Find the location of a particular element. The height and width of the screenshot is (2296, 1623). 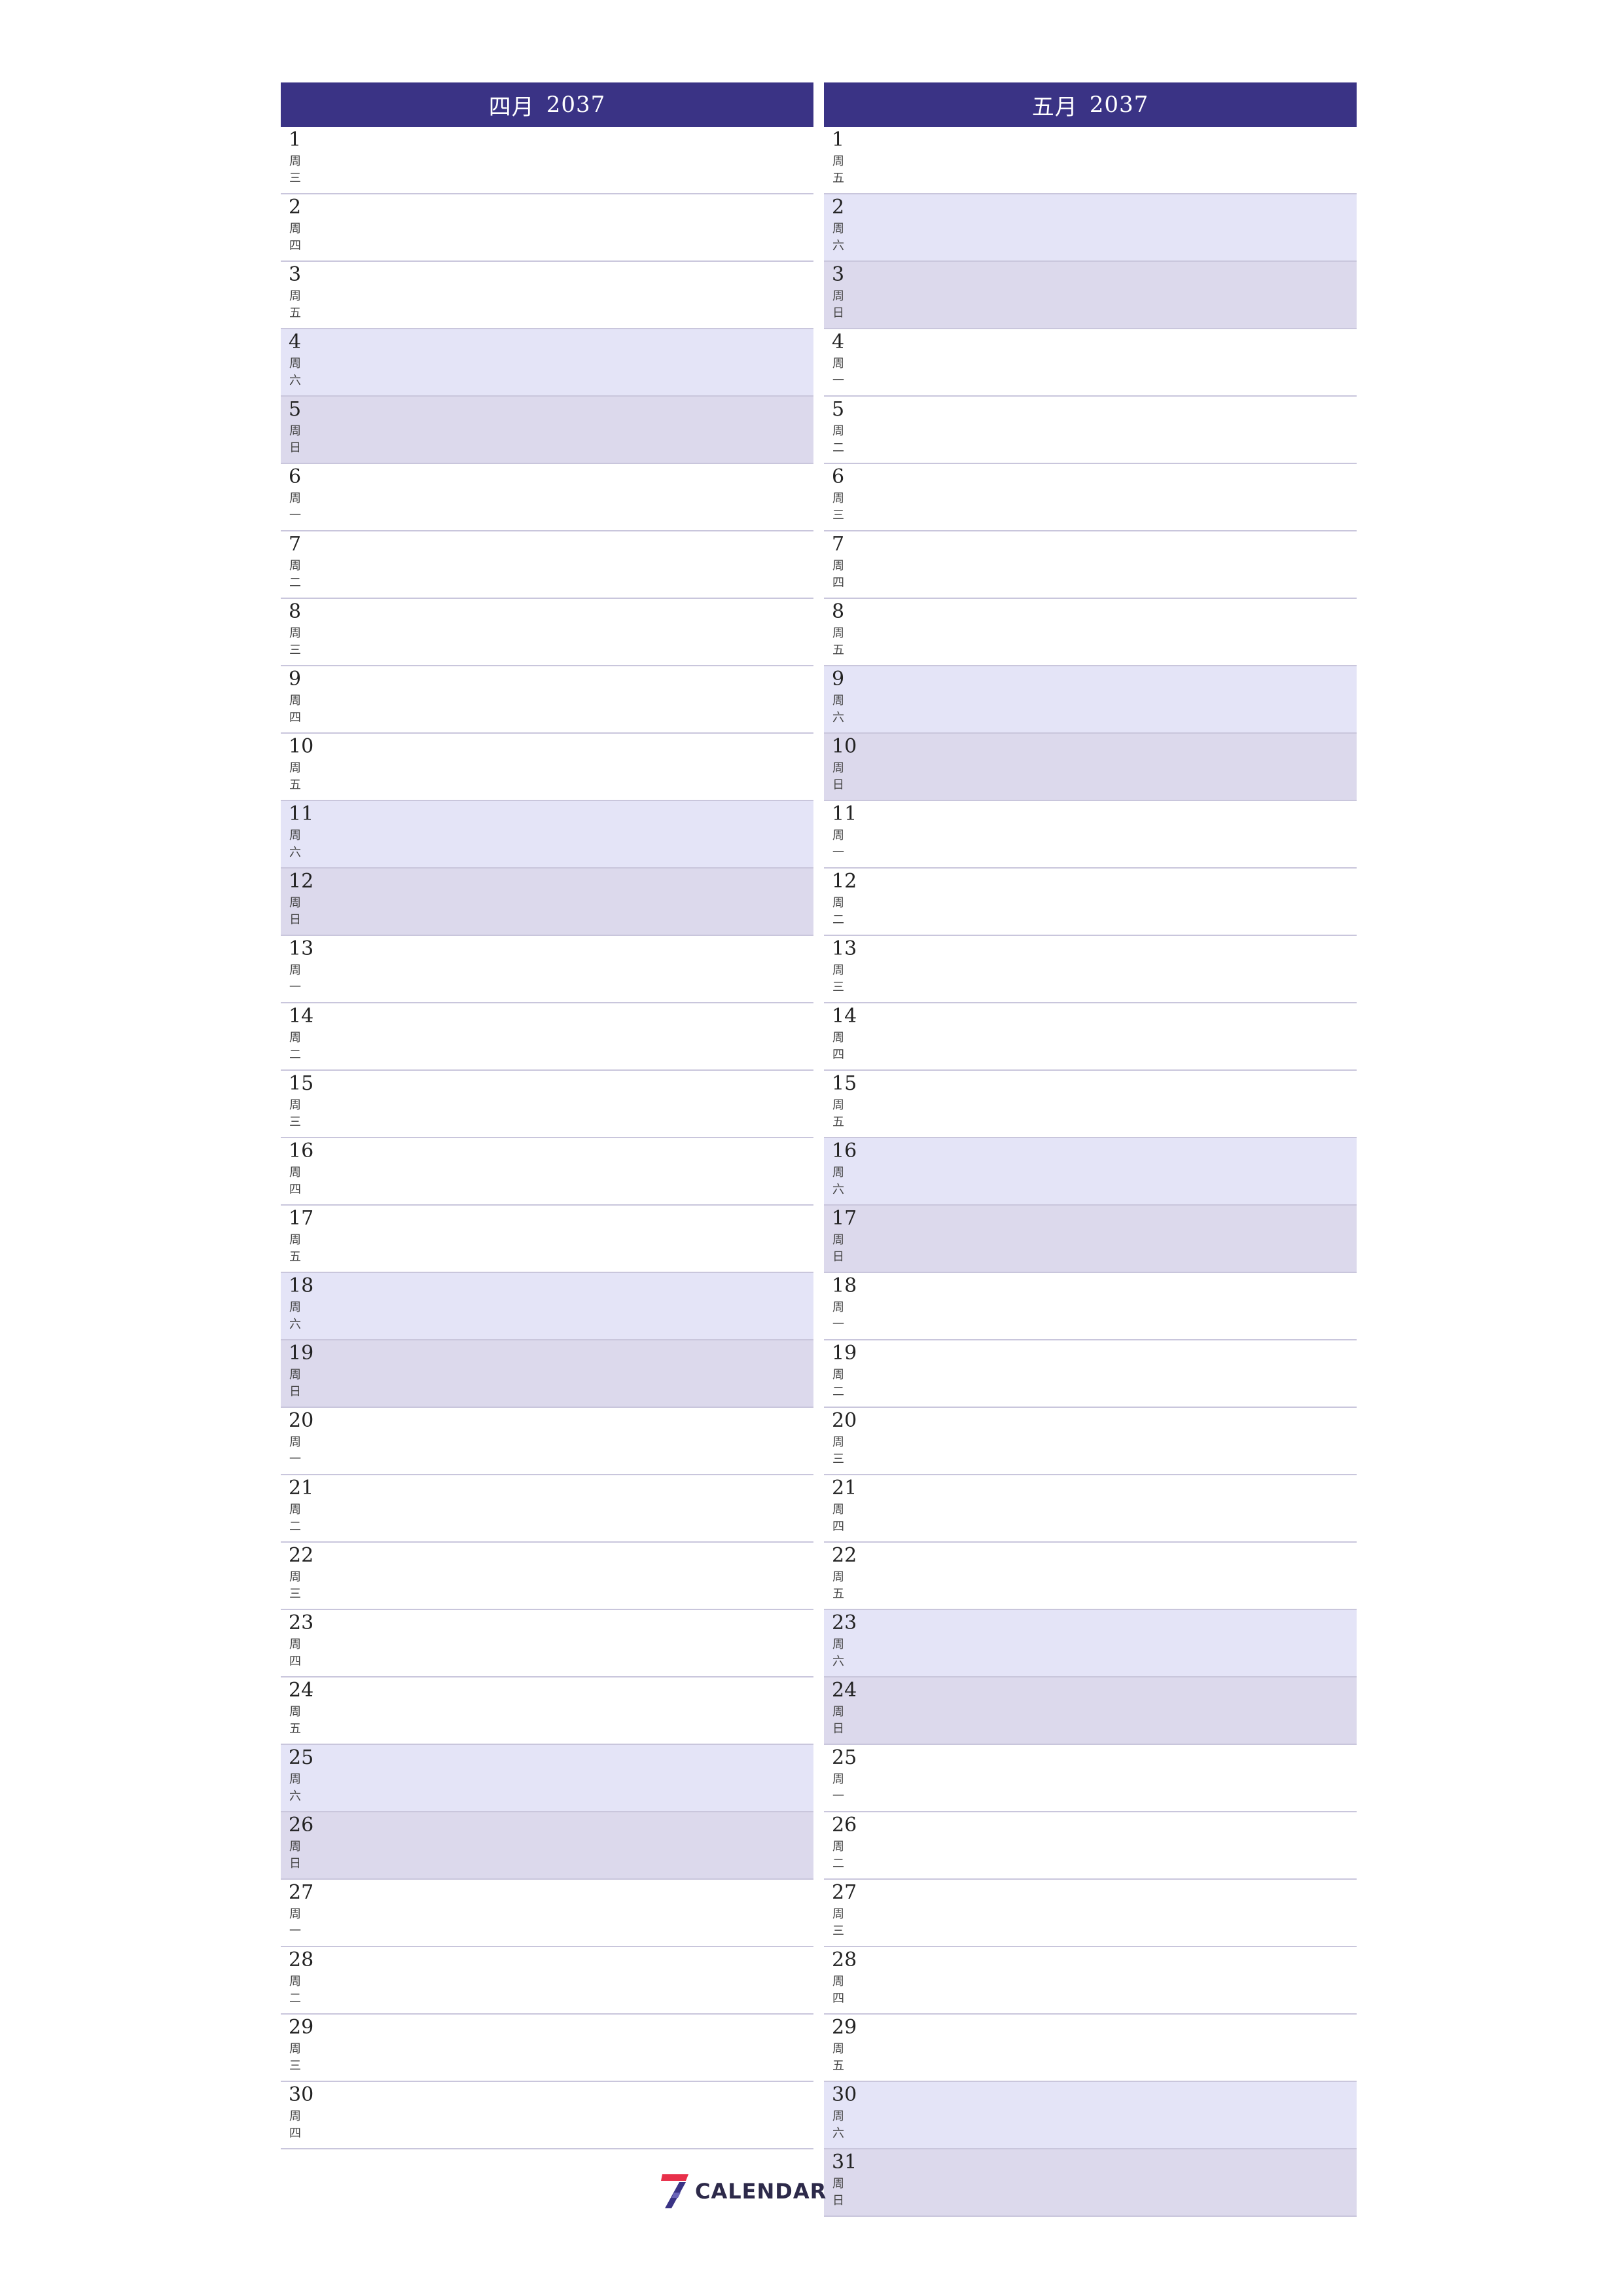

day-row: 11 周六 is located at coordinates (547, 835).